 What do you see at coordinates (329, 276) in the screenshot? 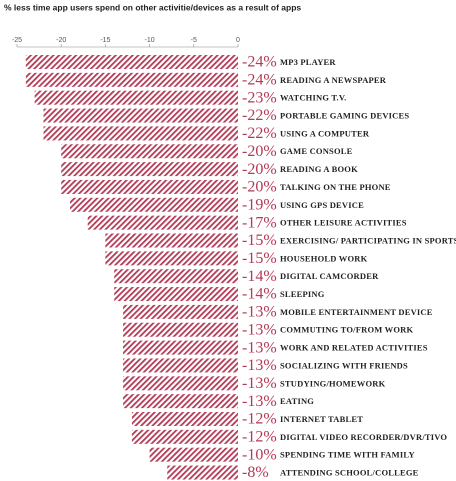
I see `category-label: DIGITAL CAMCORDER` at bounding box center [329, 276].